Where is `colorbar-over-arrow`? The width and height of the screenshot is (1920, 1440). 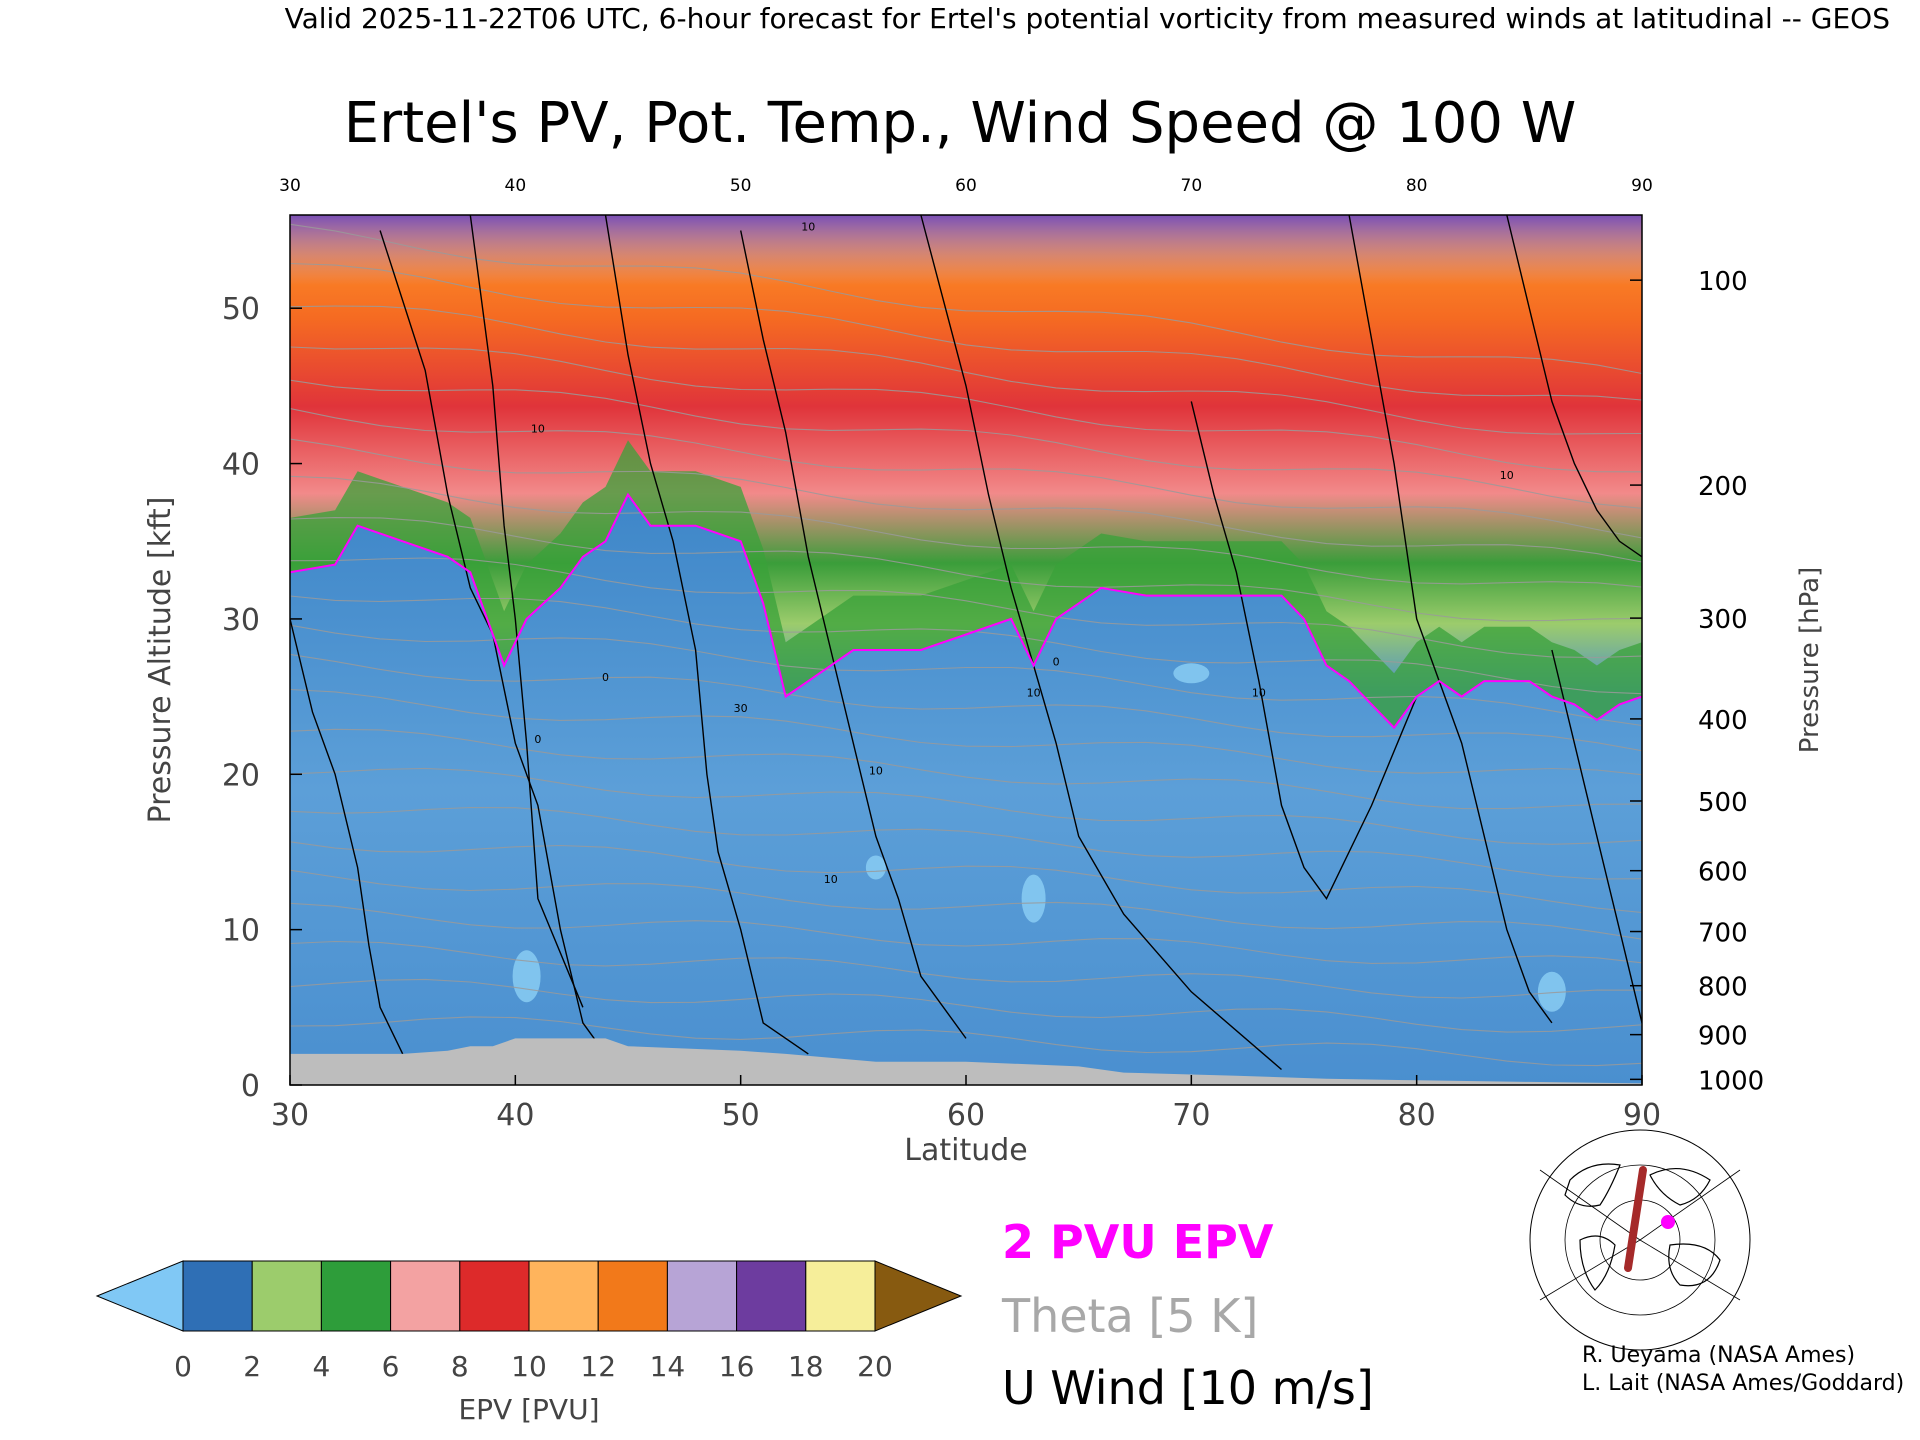 colorbar-over-arrow is located at coordinates (918, 1296).